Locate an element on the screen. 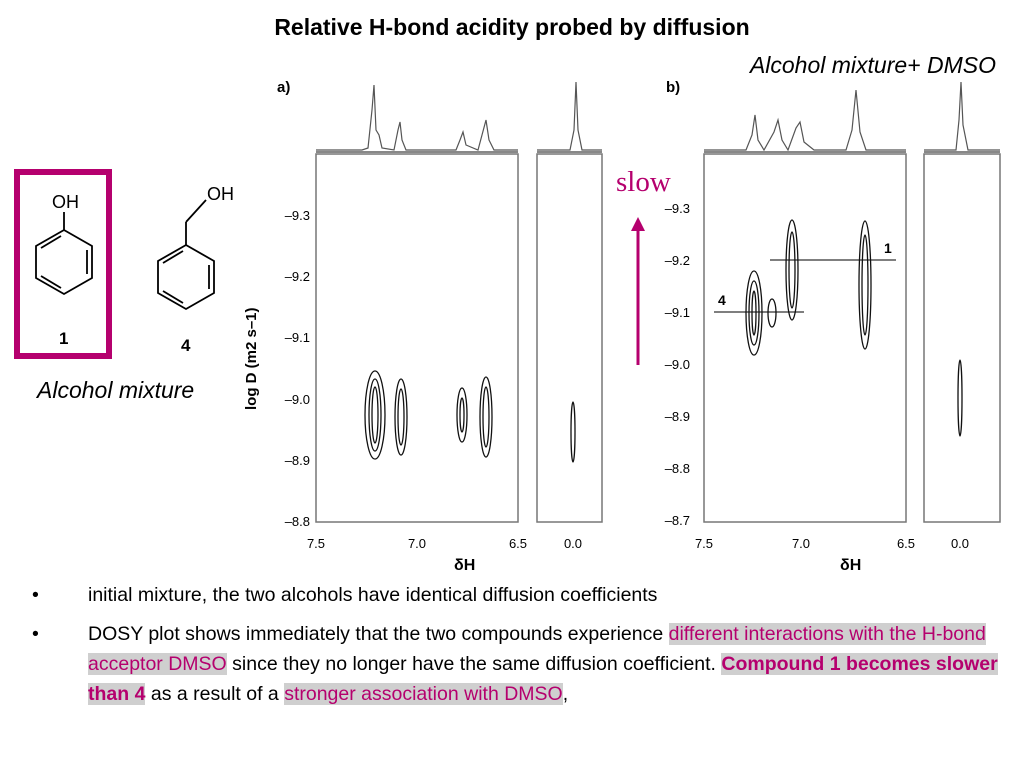 This screenshot has width=1024, height=768. highlight-stronger-association: stronger association with DMSO is located at coordinates (423, 694).